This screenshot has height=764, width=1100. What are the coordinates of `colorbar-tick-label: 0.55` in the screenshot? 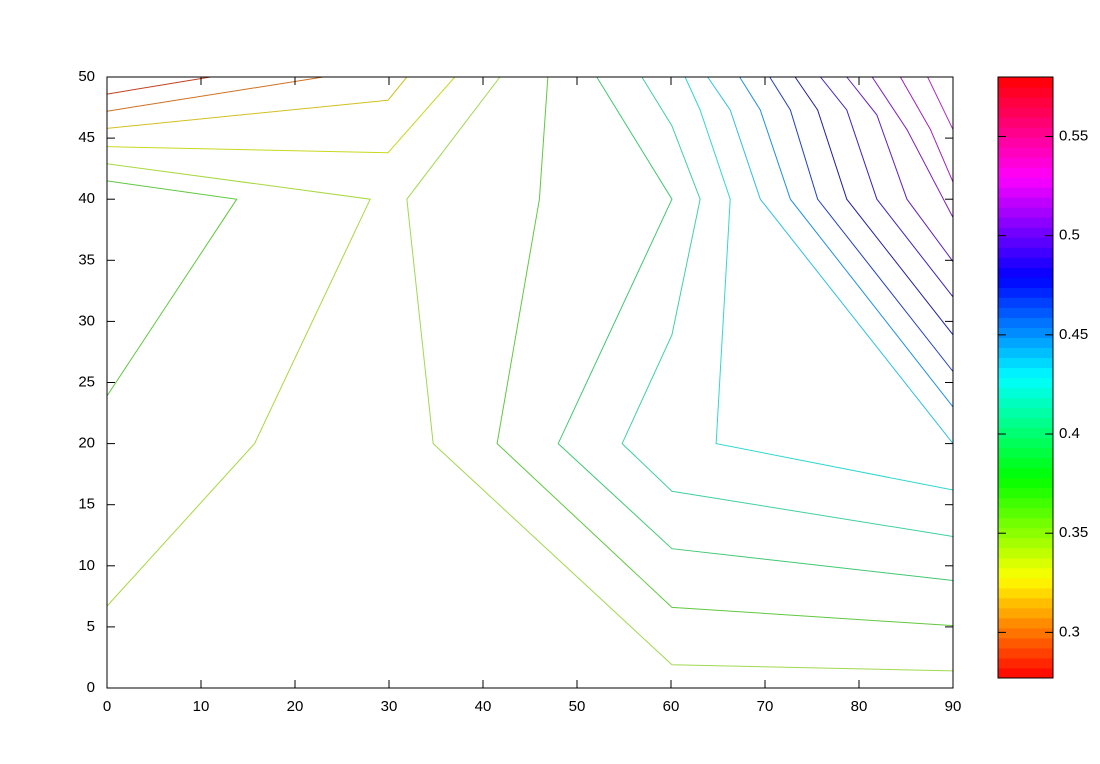 It's located at (1073, 135).